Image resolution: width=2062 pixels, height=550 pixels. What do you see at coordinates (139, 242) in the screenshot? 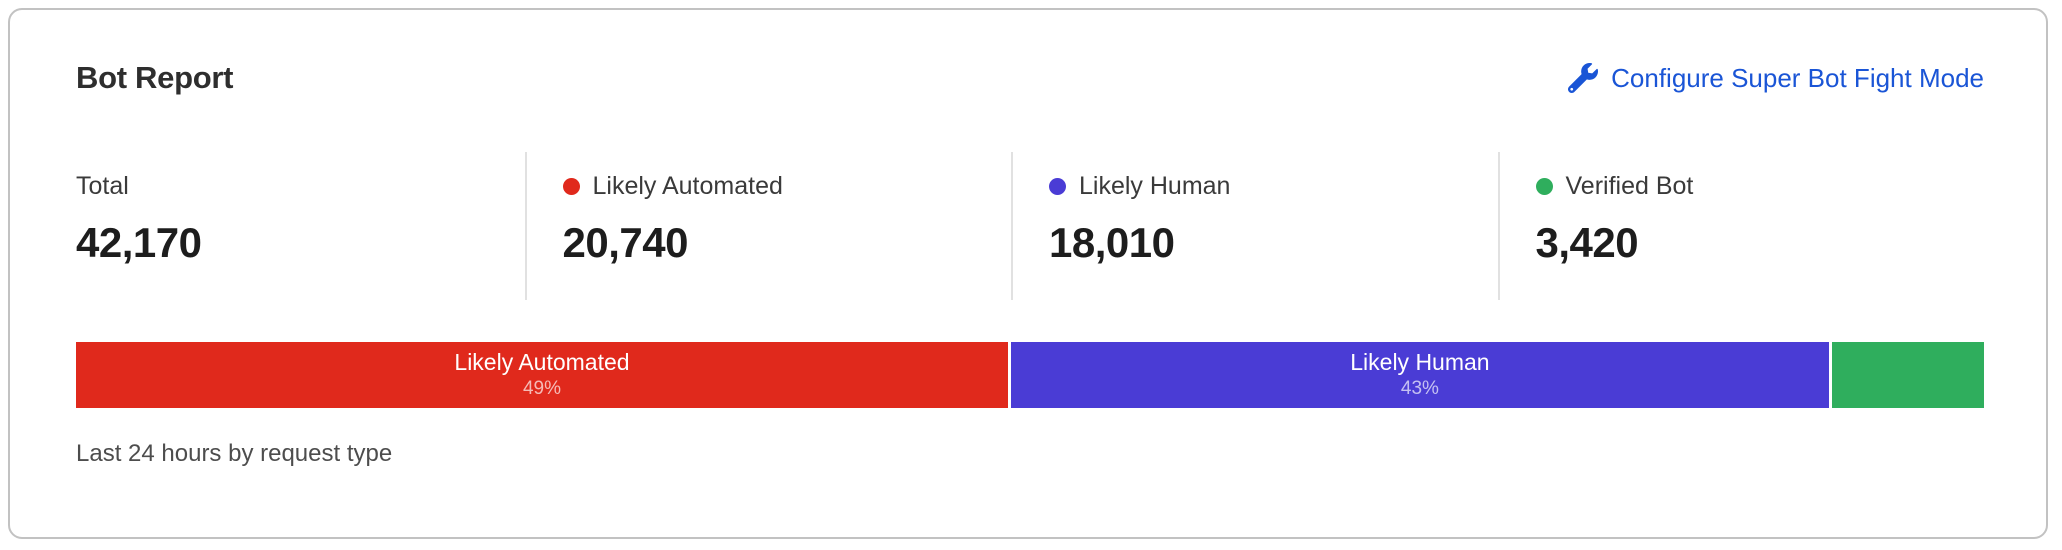
I see `stat-value: 42,170` at bounding box center [139, 242].